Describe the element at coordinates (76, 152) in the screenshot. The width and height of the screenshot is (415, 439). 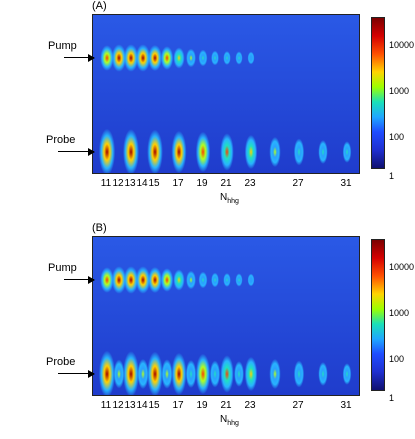
I see `probe-arrow-icon` at that location.